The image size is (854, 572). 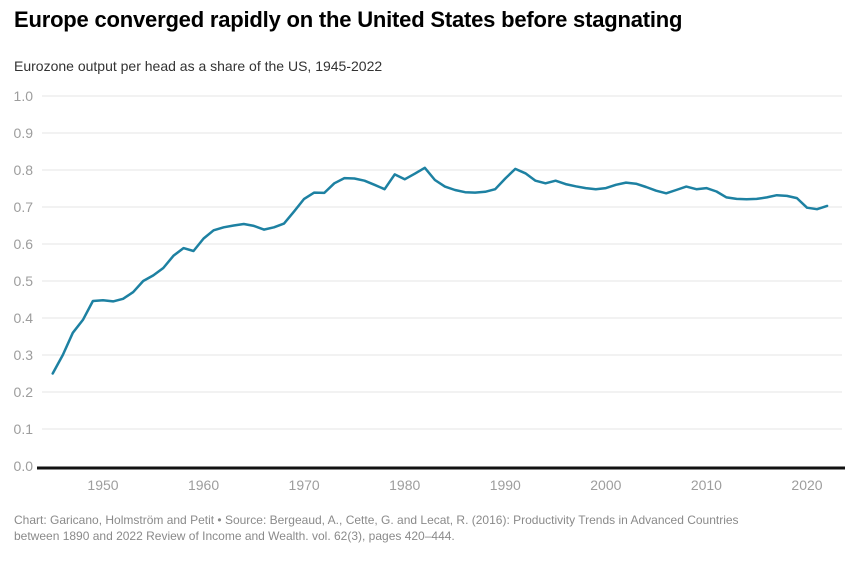 What do you see at coordinates (404, 485) in the screenshot?
I see `x-axis-tick-label: 1980` at bounding box center [404, 485].